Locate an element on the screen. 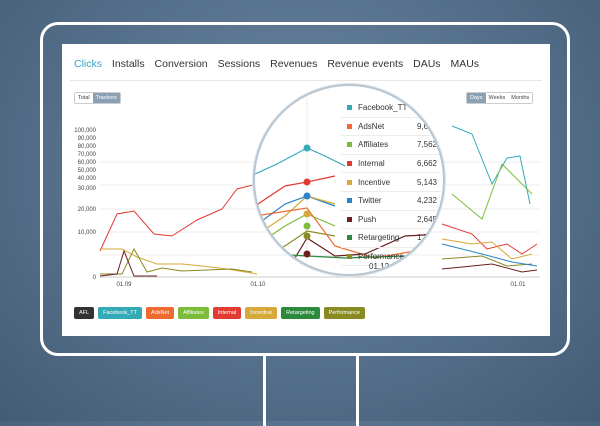  tab-sessions: Sessions is located at coordinates (239, 64).